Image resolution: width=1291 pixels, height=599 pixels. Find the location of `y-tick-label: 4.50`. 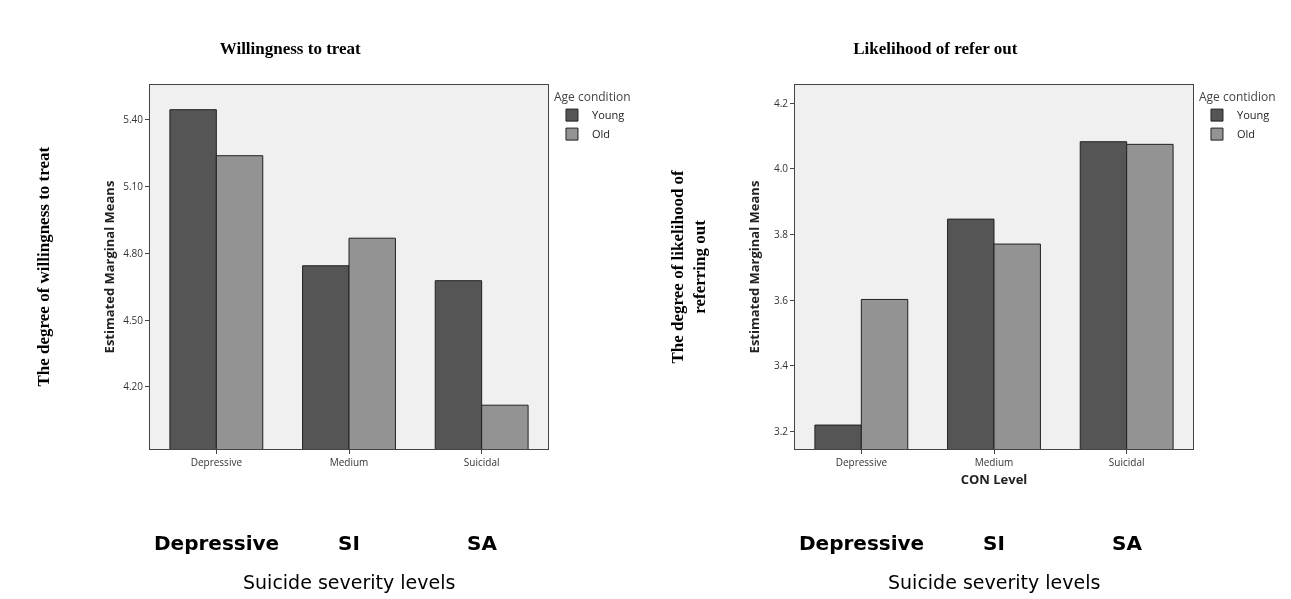

y-tick-label: 4.50 is located at coordinates (133, 319).